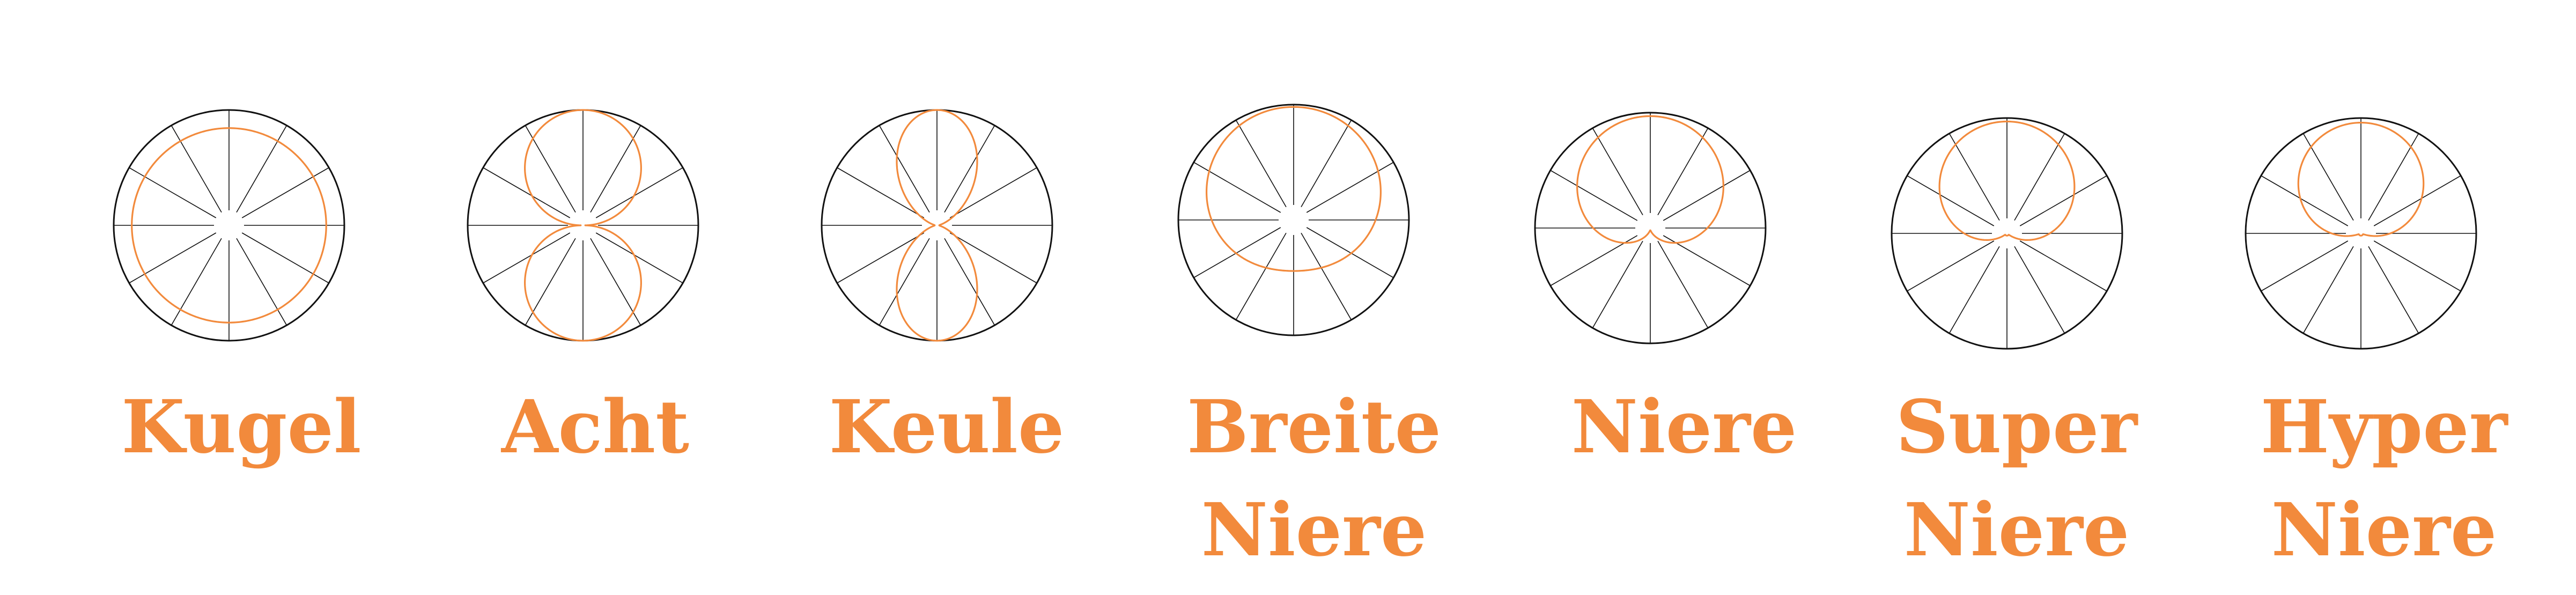 The height and width of the screenshot is (595, 2576). I want to click on polar-diagram-hyper-niere, so click(2361, 233).